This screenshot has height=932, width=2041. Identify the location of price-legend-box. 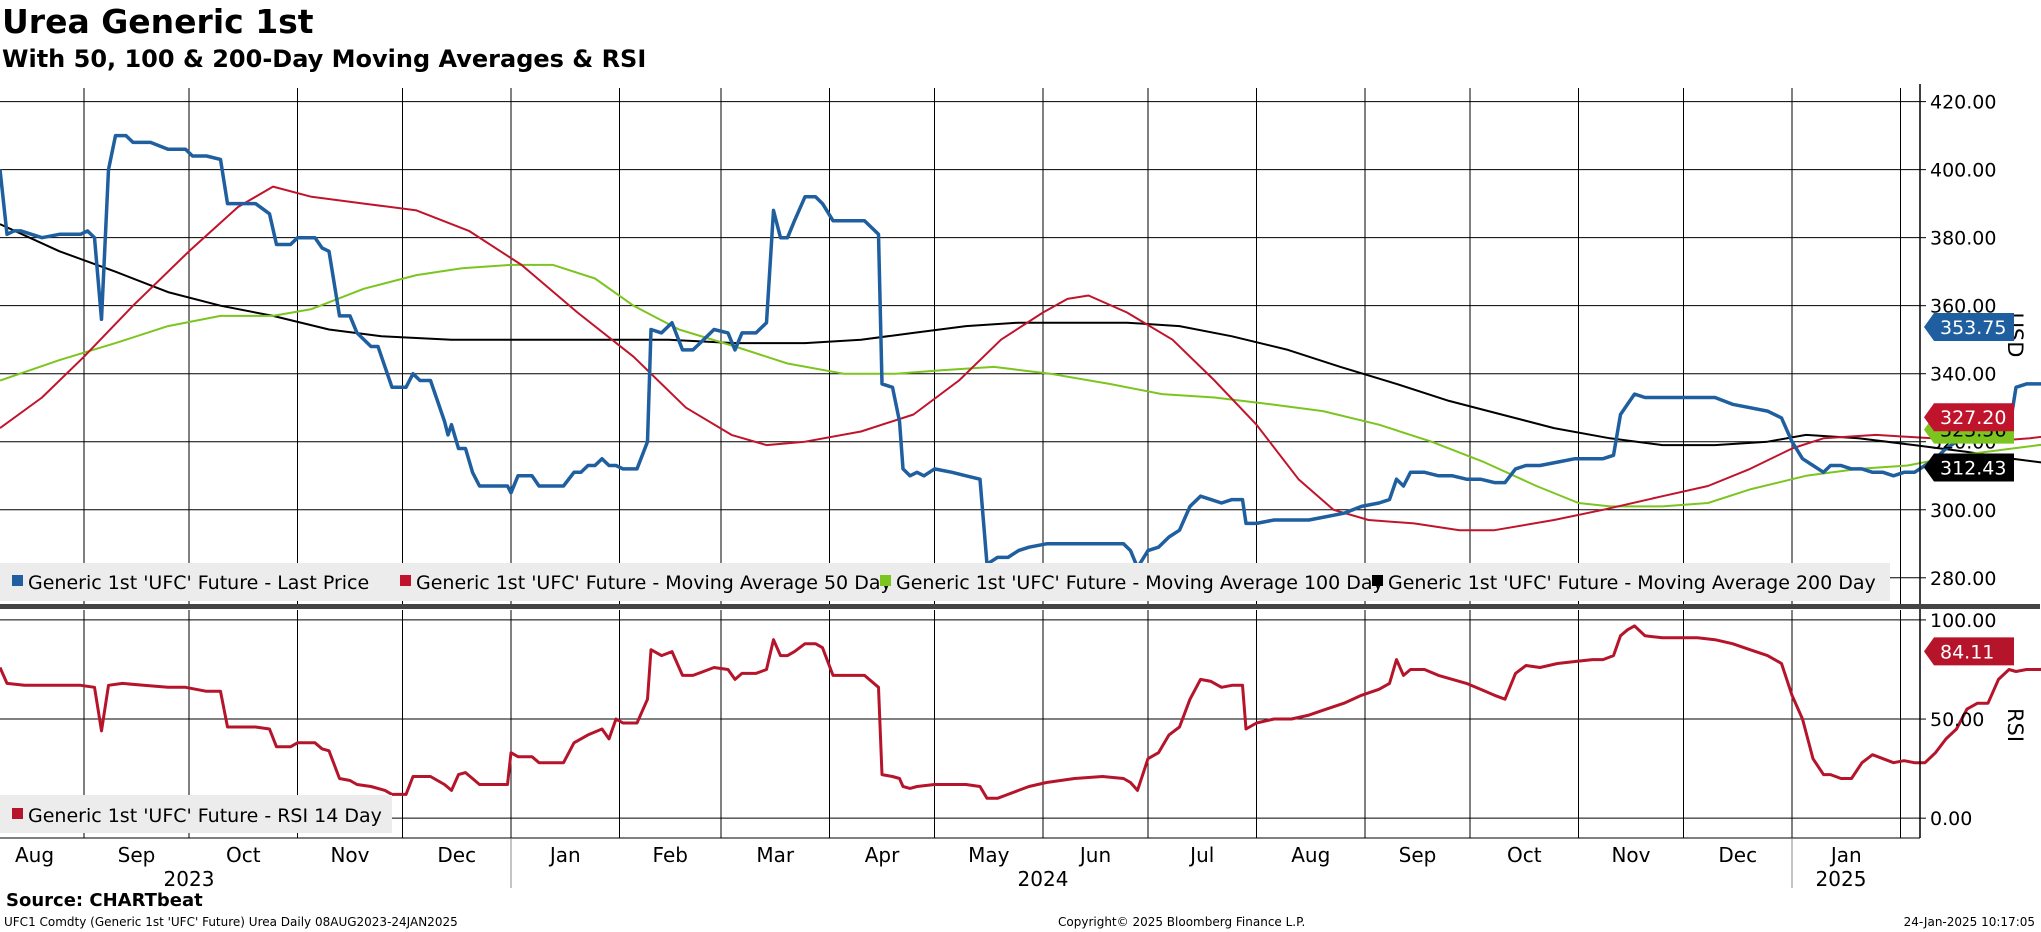
(945, 582).